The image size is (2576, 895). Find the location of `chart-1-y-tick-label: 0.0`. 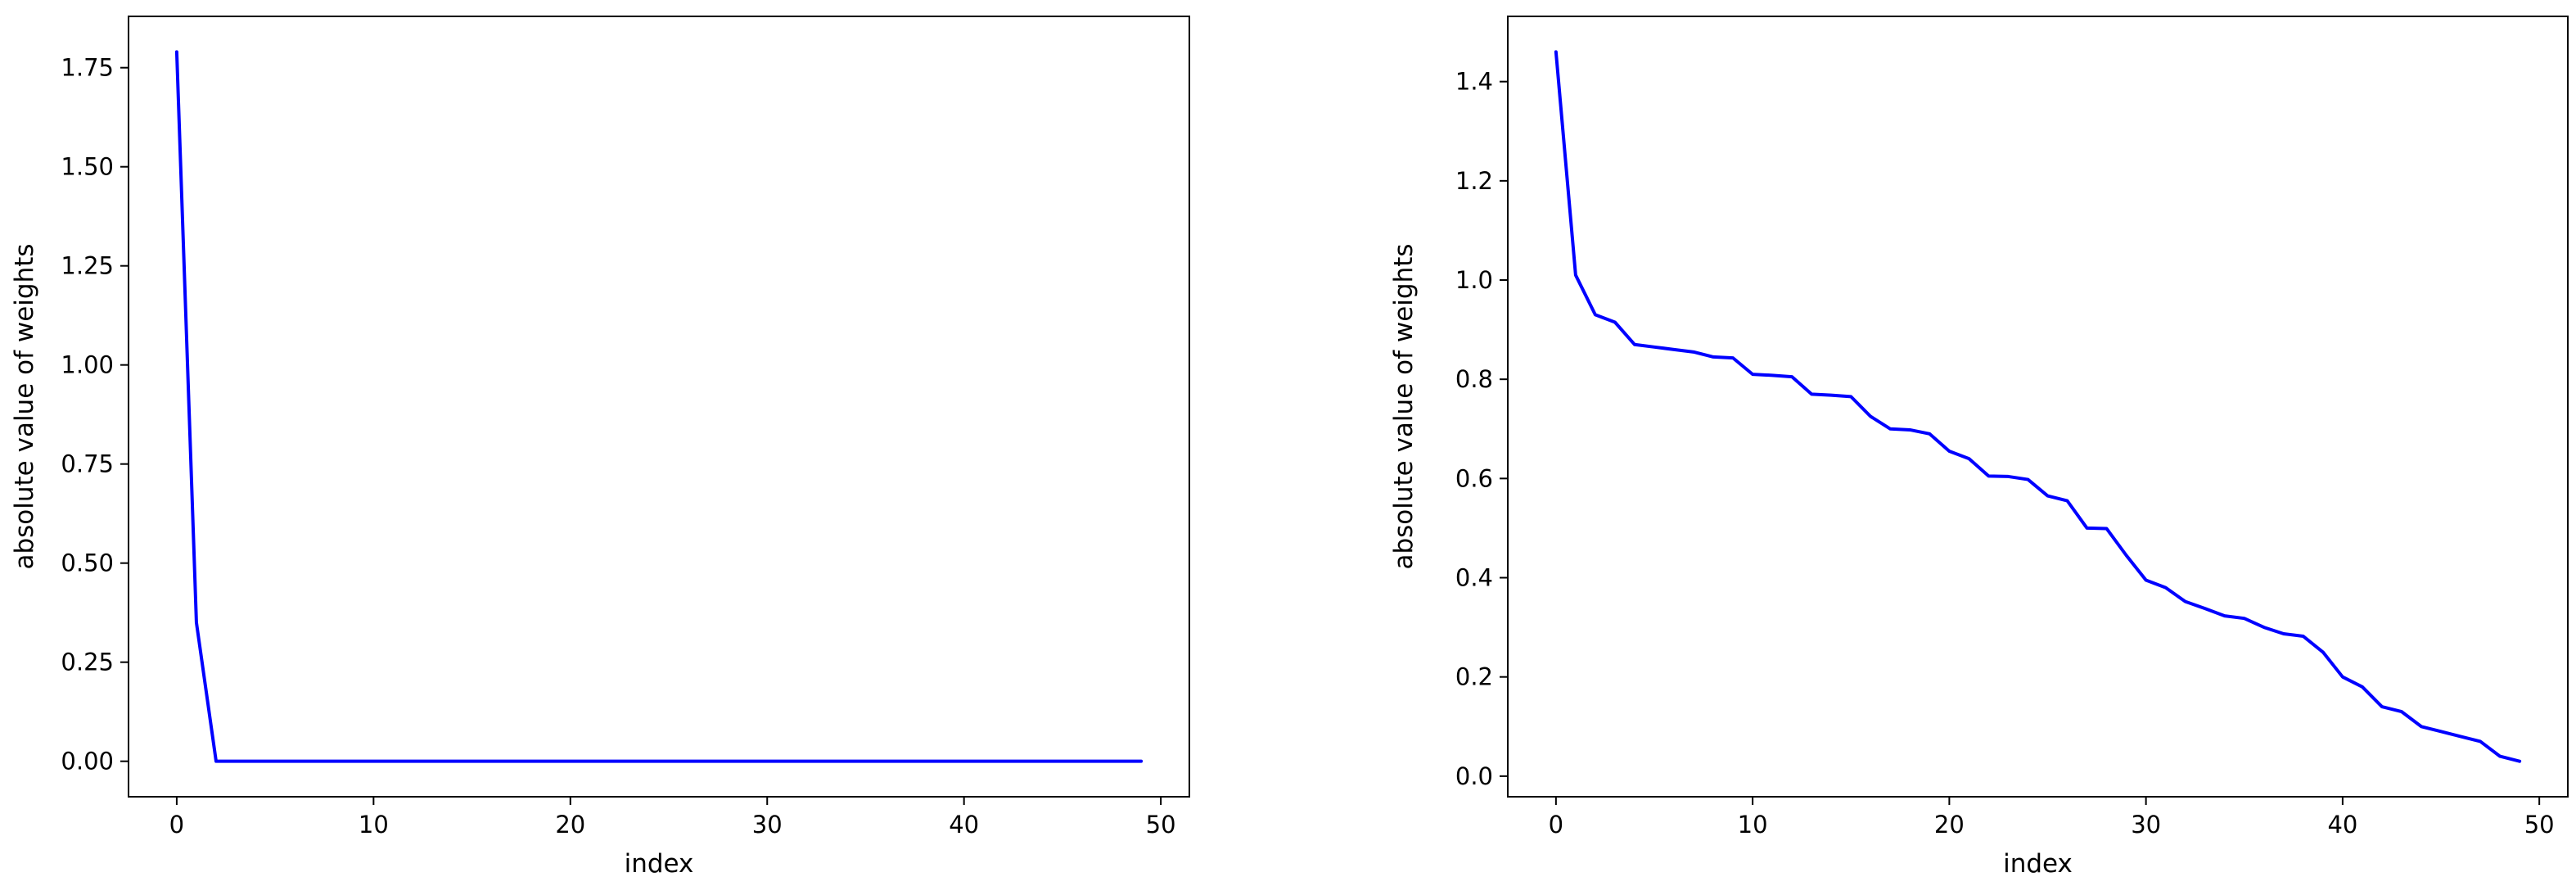

chart-1-y-tick-label: 0.0 is located at coordinates (1474, 776).